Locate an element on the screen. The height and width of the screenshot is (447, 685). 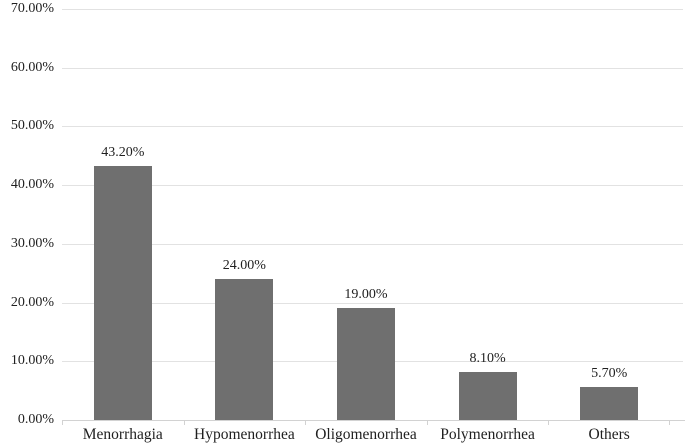
bar-value-label: 19.00% is located at coordinates (366, 295).